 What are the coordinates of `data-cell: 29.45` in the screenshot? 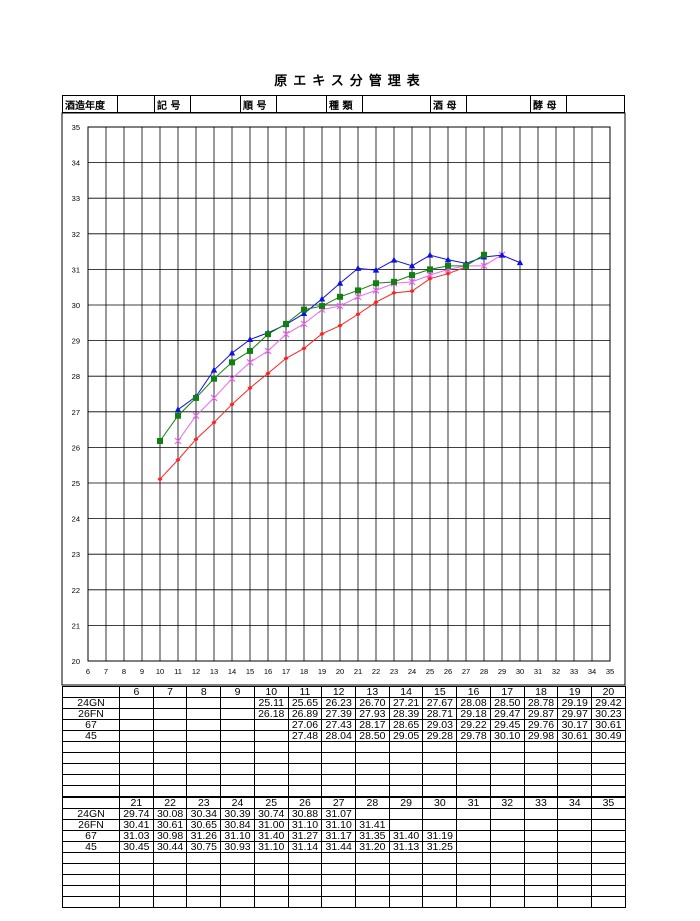 It's located at (507, 725).